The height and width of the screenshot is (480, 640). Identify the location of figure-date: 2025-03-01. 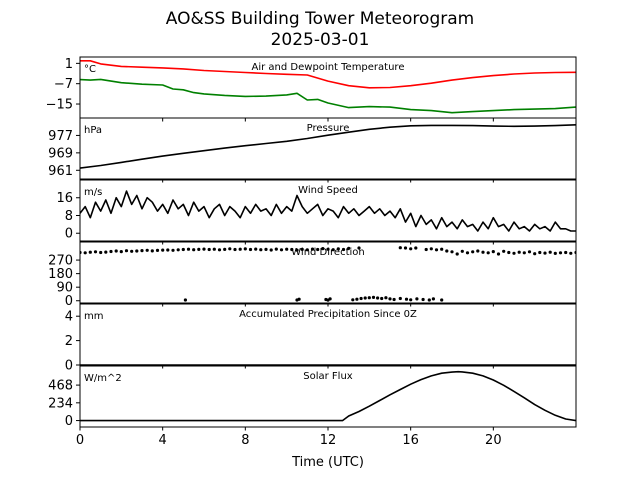
(320, 40).